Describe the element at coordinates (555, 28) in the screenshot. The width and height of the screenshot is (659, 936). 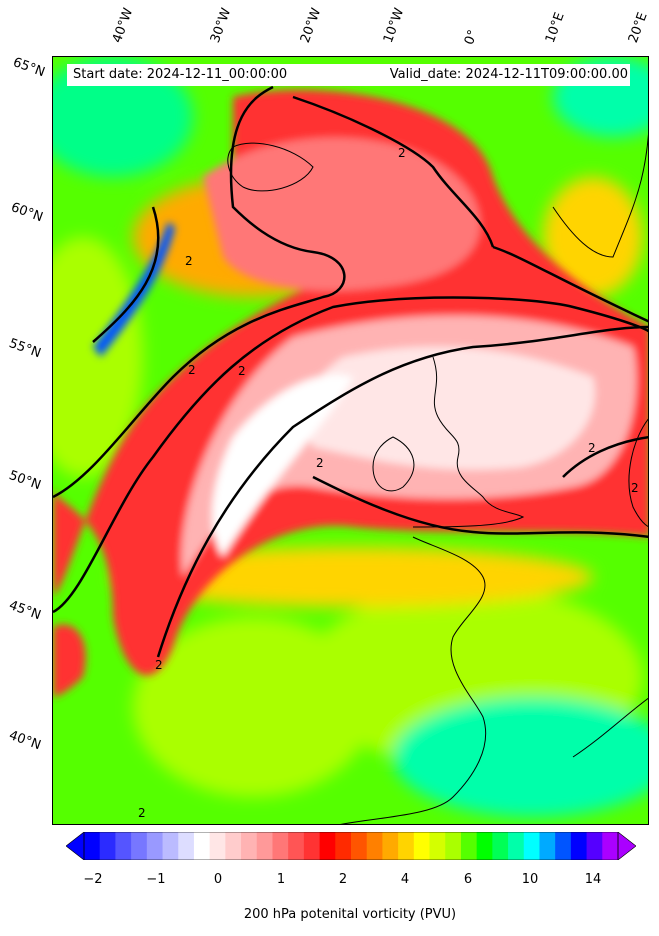
I see `lon-label-10e: 10°E` at that location.